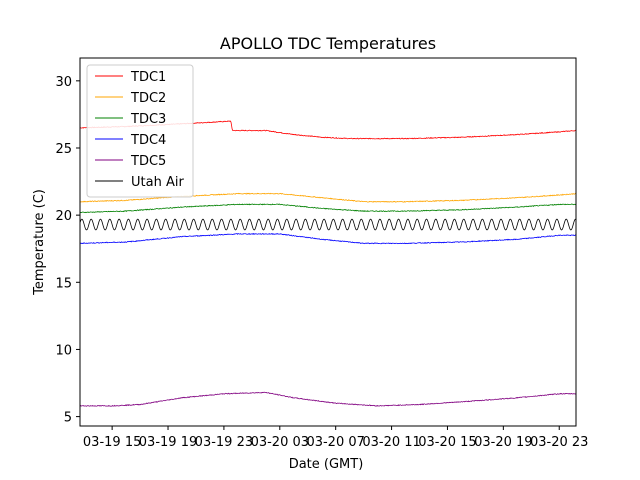 This screenshot has width=640, height=480. What do you see at coordinates (335, 442) in the screenshot?
I see `x-tick-label: 03-20 07` at bounding box center [335, 442].